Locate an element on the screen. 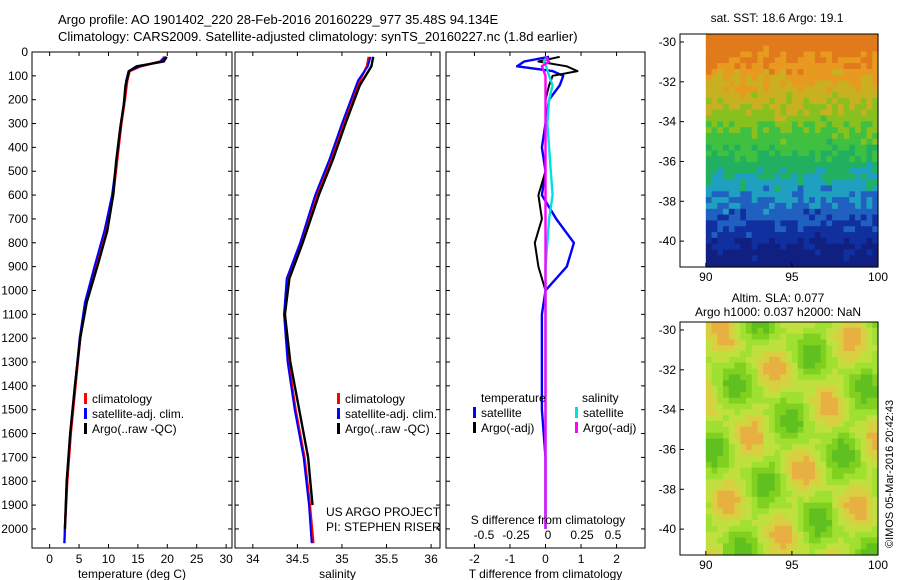 Image resolution: width=900 pixels, height=580 pixels. diff-legend-label: Argo(-adj) is located at coordinates (507, 428).